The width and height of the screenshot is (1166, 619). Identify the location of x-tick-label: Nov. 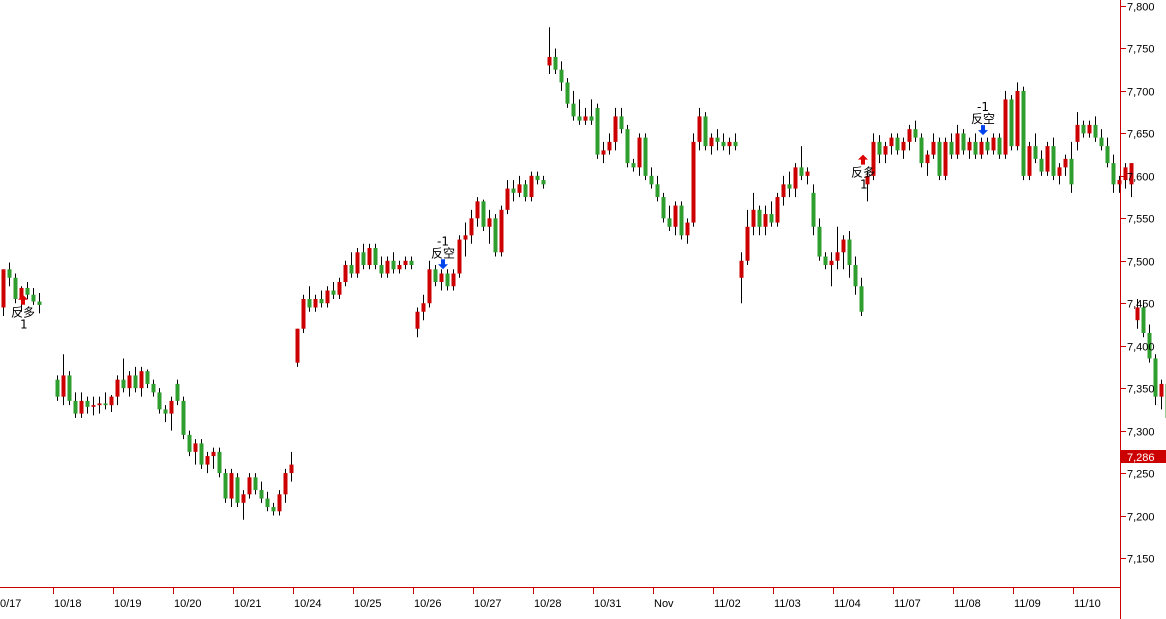
(664, 604).